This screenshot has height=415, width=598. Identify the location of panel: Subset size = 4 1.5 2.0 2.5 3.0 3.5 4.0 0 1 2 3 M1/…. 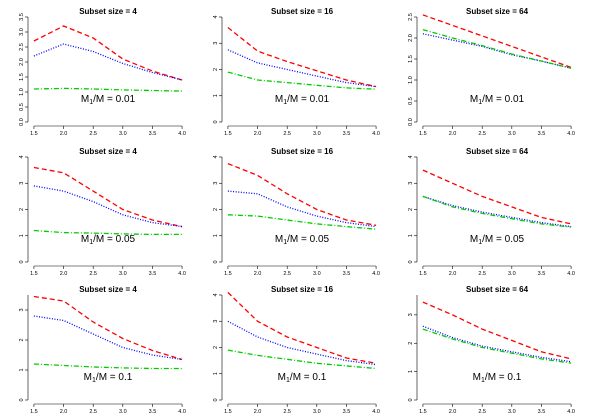
(102, 350).